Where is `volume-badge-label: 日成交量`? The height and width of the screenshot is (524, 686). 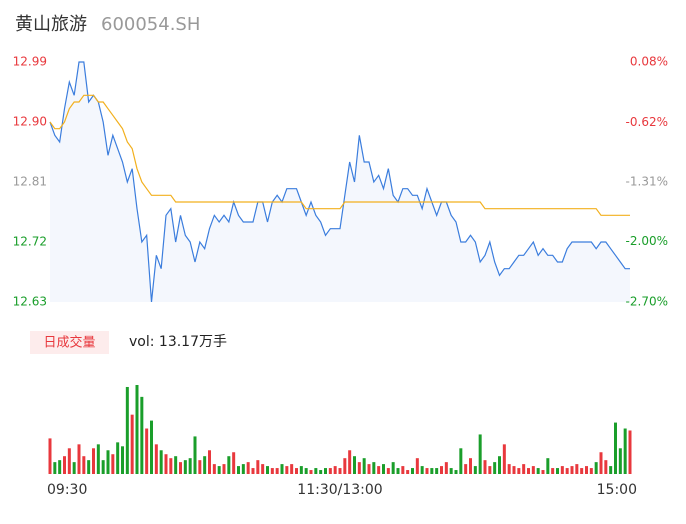 volume-badge-label: 日成交量 is located at coordinates (69, 343).